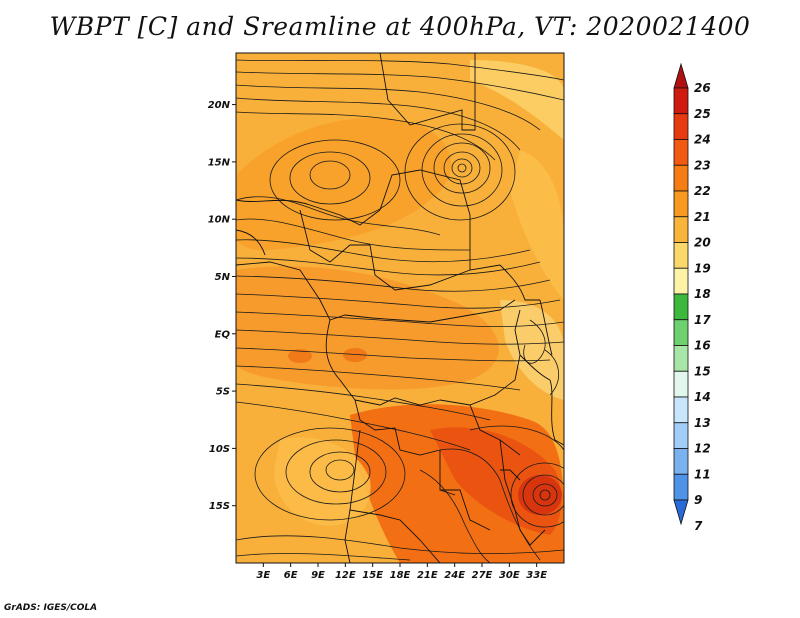  What do you see at coordinates (702, 320) in the screenshot?
I see `colorbar-label: 17` at bounding box center [702, 320].